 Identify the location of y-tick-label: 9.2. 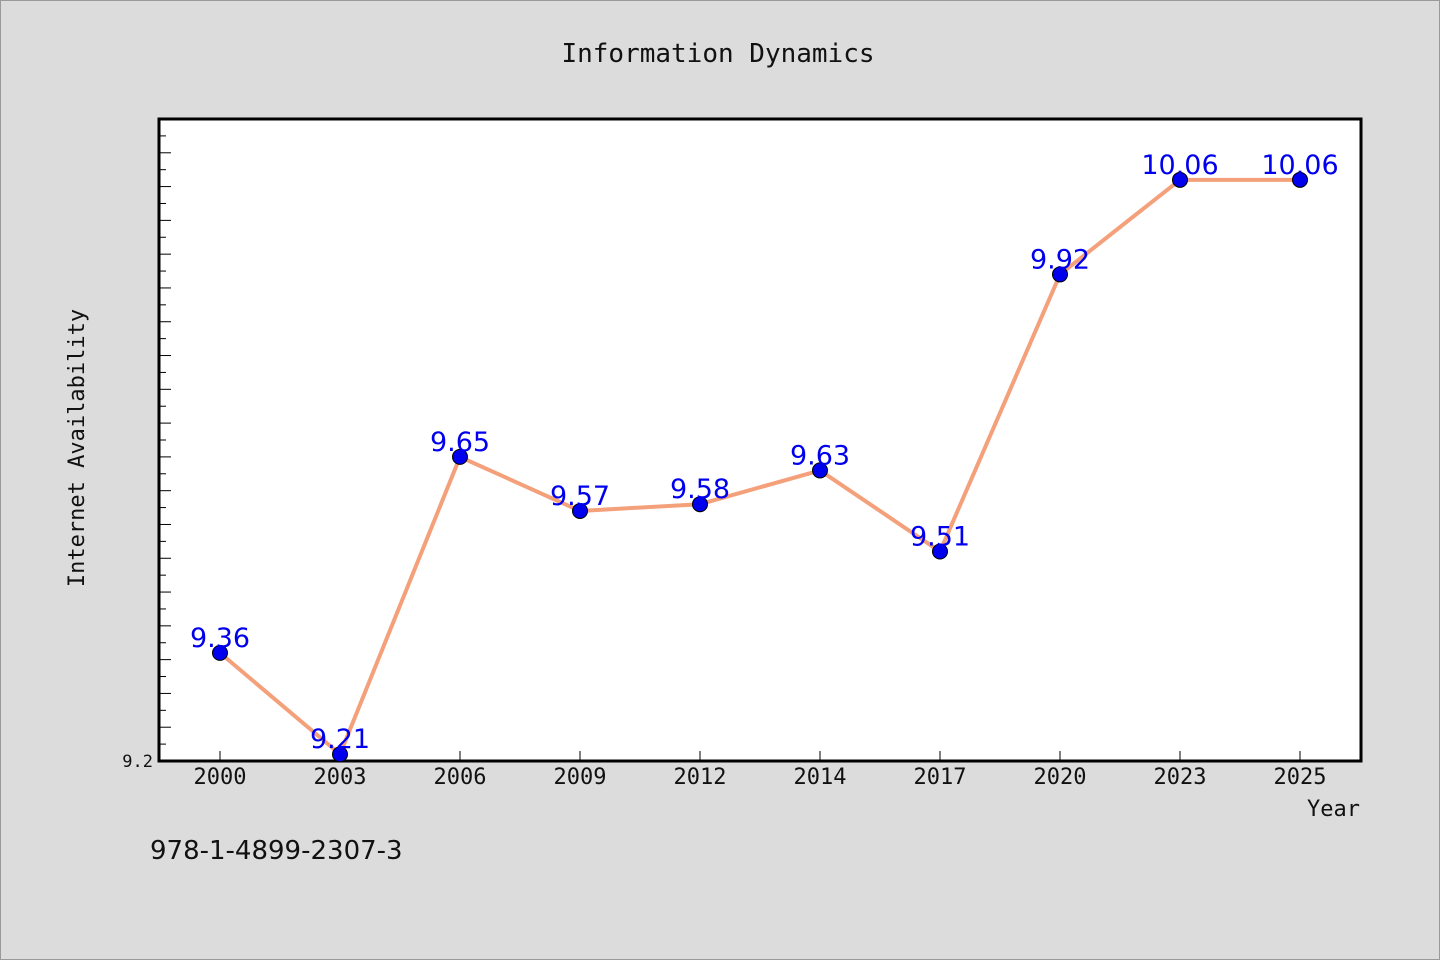
(137, 762).